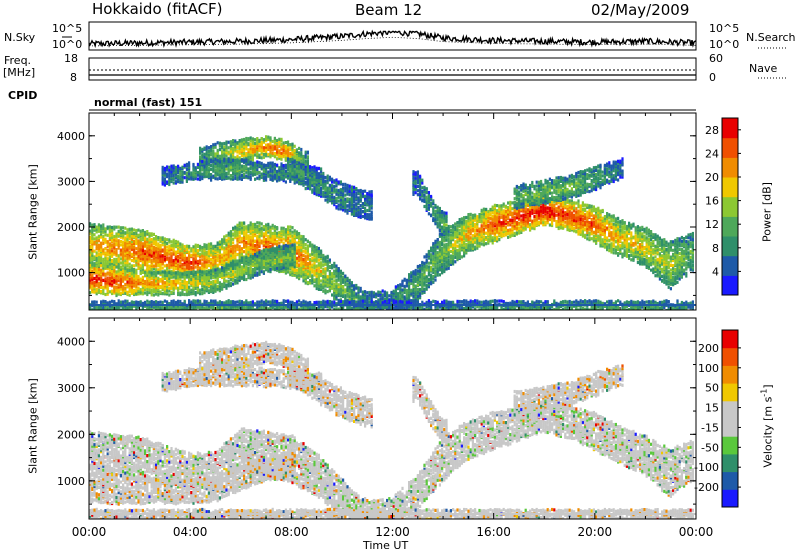  What do you see at coordinates (712, 201) in the screenshot?
I see `colorbar-tick-label: 16` at bounding box center [712, 201].